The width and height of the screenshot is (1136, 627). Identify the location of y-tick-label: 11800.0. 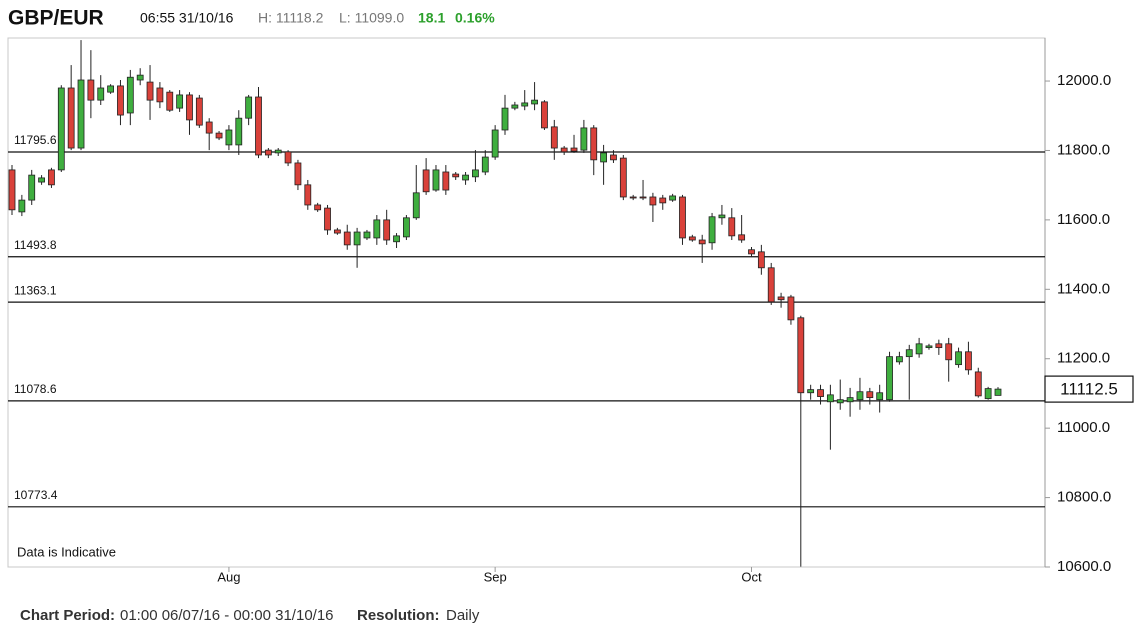
(1083, 149).